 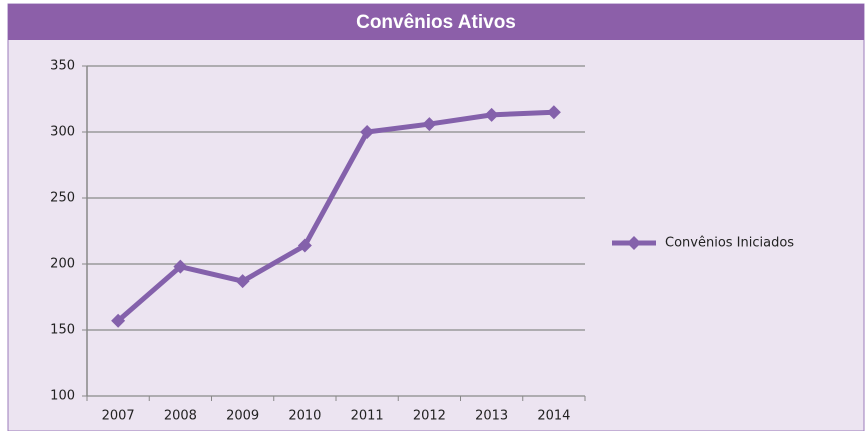 I want to click on x-tick-label: 2010, so click(x=304, y=416).